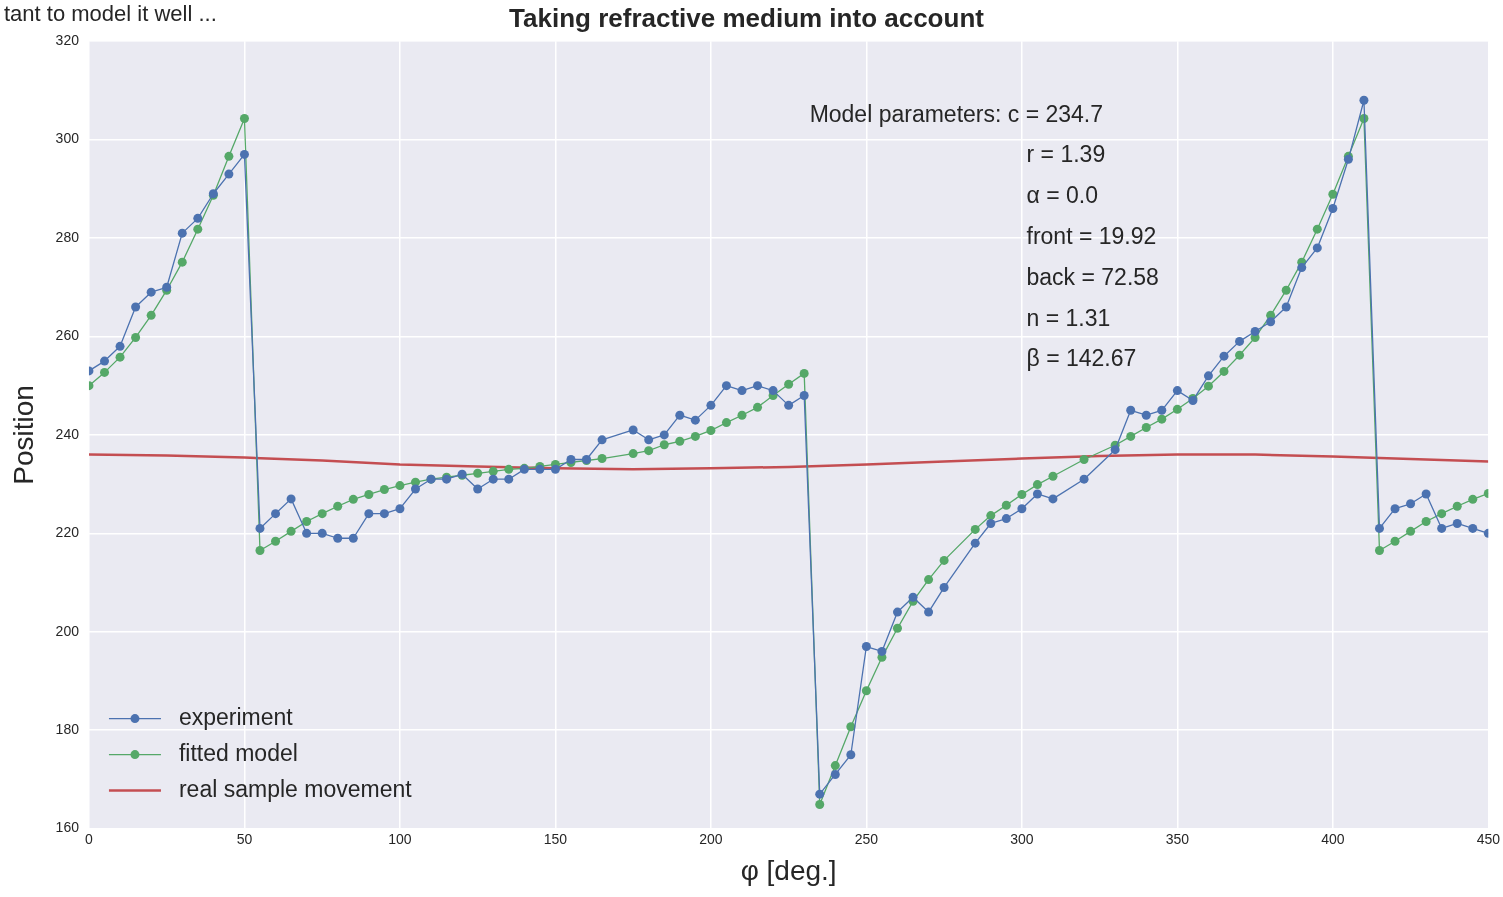 This screenshot has width=1503, height=897. Describe the element at coordinates (1091, 235) in the screenshot. I see `annotation: front = 19.92` at that location.